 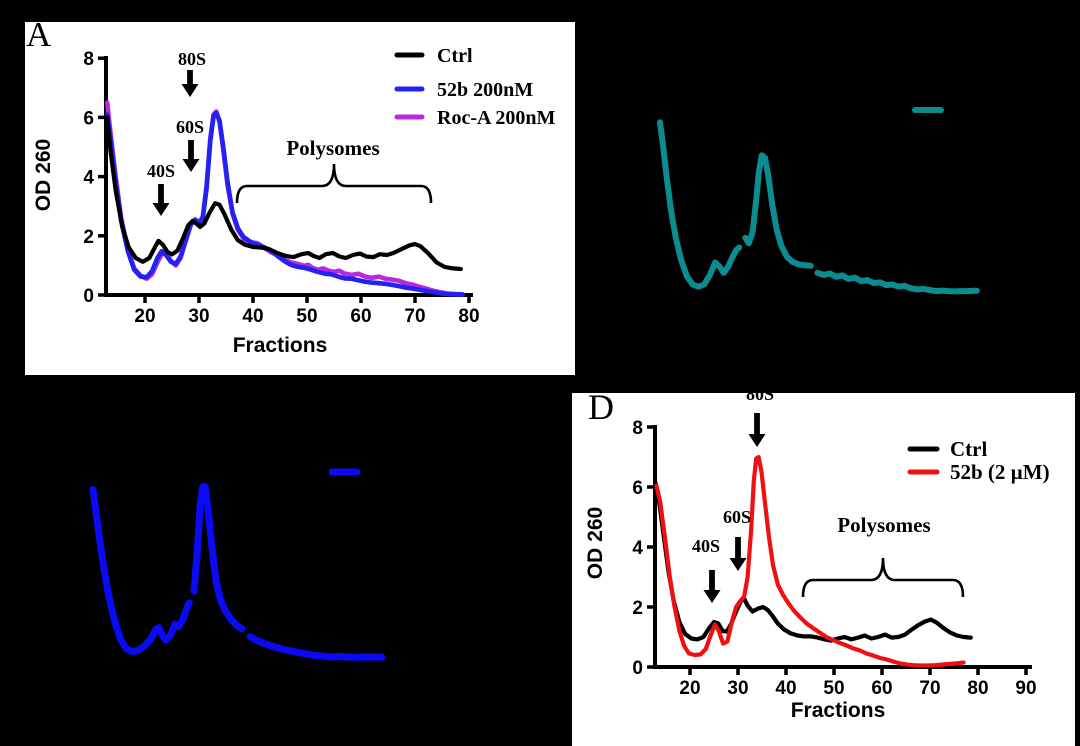 I want to click on x-tick-label: 90, so click(x=1025, y=688).